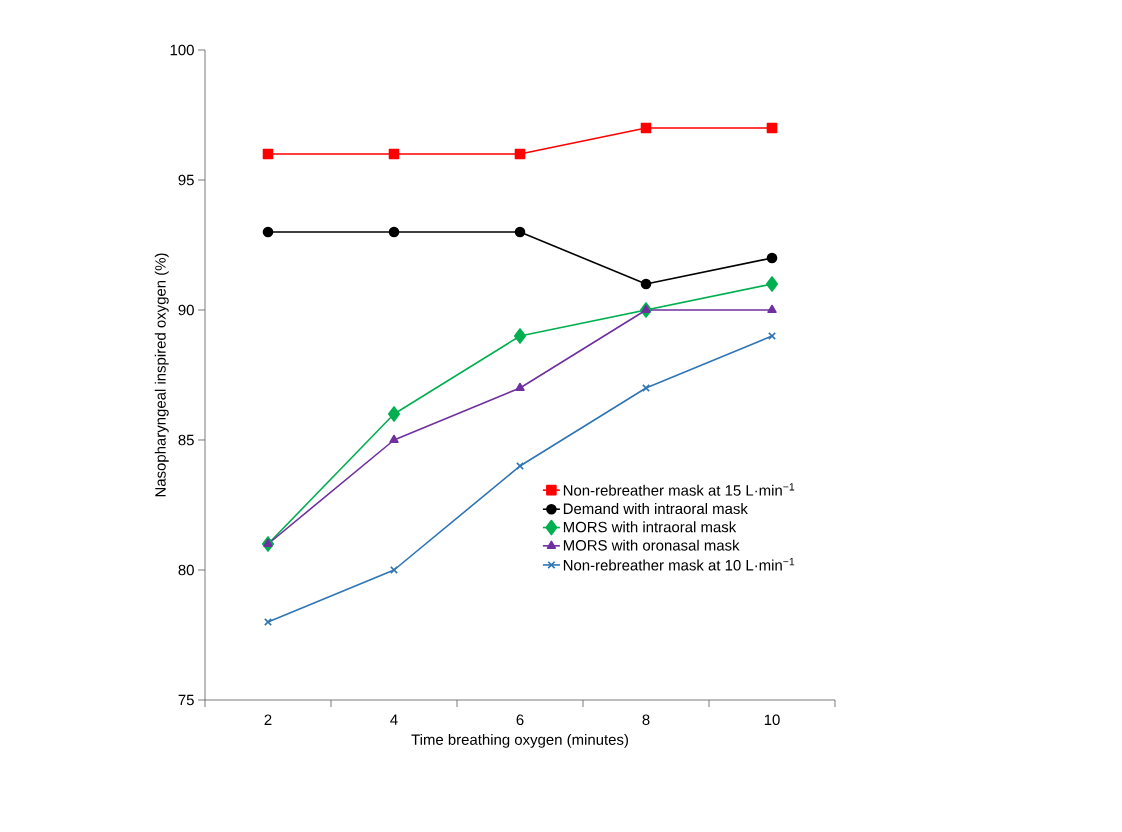 This screenshot has width=1122, height=832. What do you see at coordinates (186, 180) in the screenshot?
I see `y-tick-label: 95` at bounding box center [186, 180].